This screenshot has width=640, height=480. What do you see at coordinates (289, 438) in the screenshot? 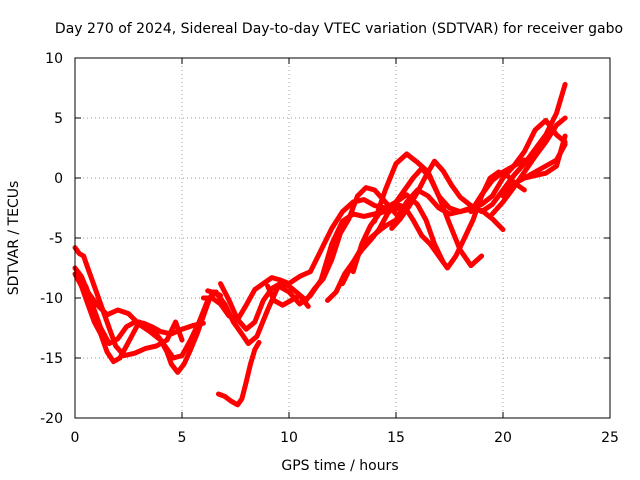
I see `x-tick-label: 10` at bounding box center [289, 438].